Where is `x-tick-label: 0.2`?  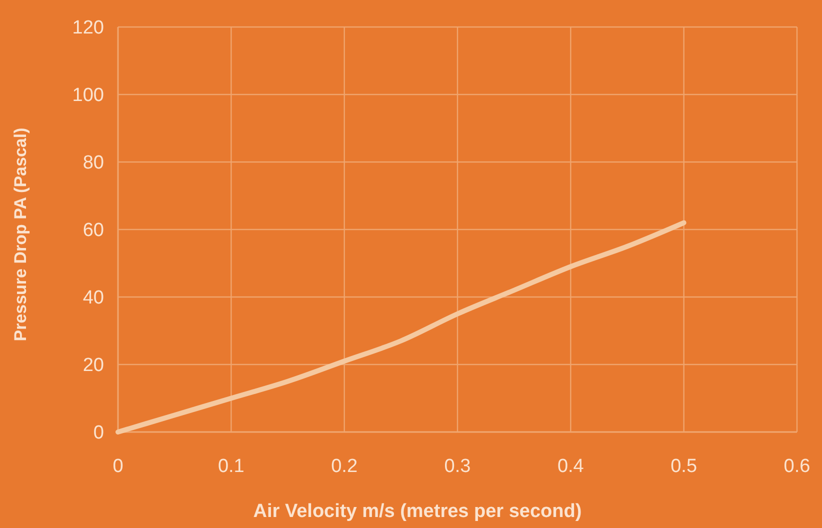
x-tick-label: 0.2 is located at coordinates (344, 466).